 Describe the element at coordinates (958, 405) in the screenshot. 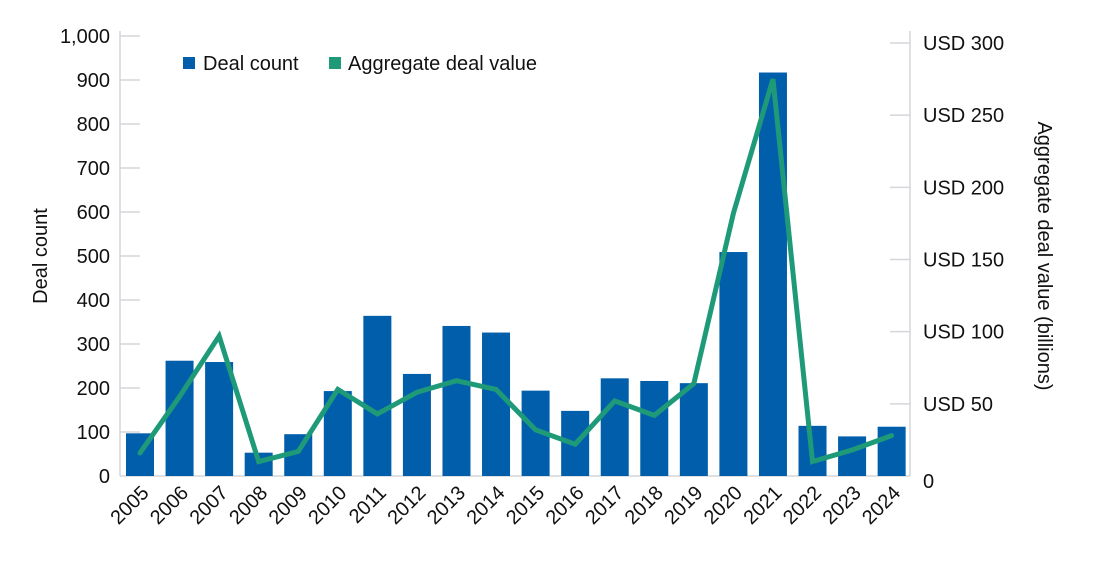

I see `right-tick-label: USD 50` at that location.